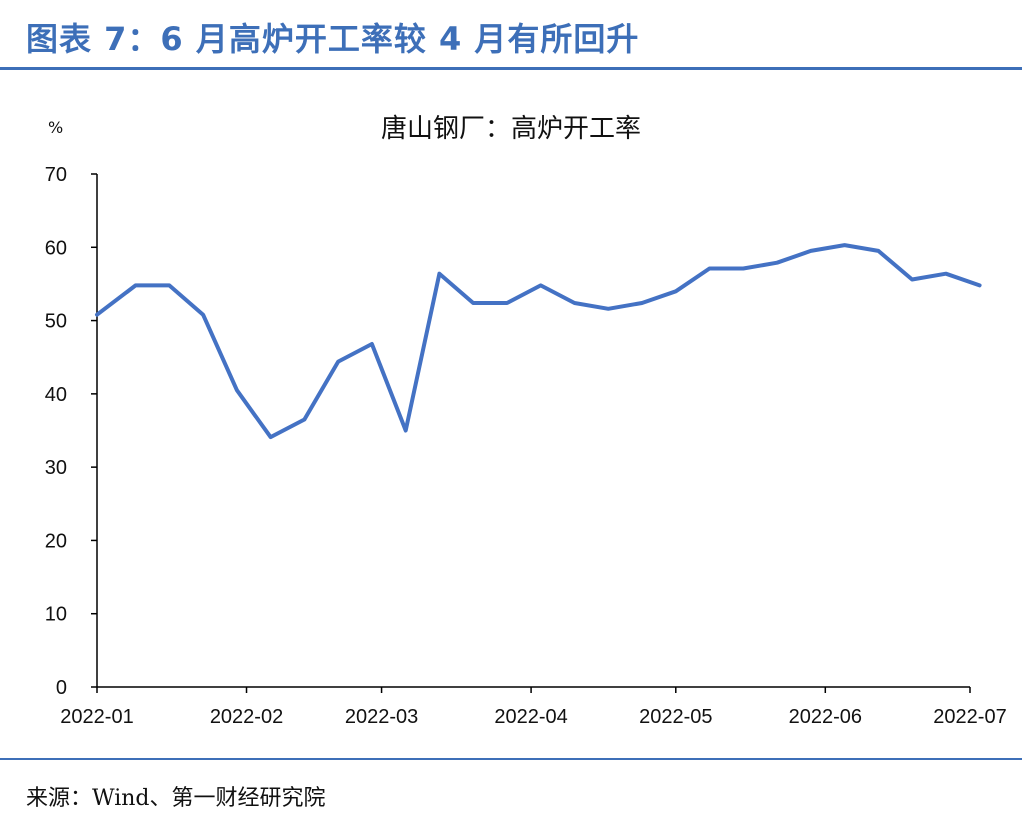 The width and height of the screenshot is (1022, 813). I want to click on title-divider, so click(511, 68).